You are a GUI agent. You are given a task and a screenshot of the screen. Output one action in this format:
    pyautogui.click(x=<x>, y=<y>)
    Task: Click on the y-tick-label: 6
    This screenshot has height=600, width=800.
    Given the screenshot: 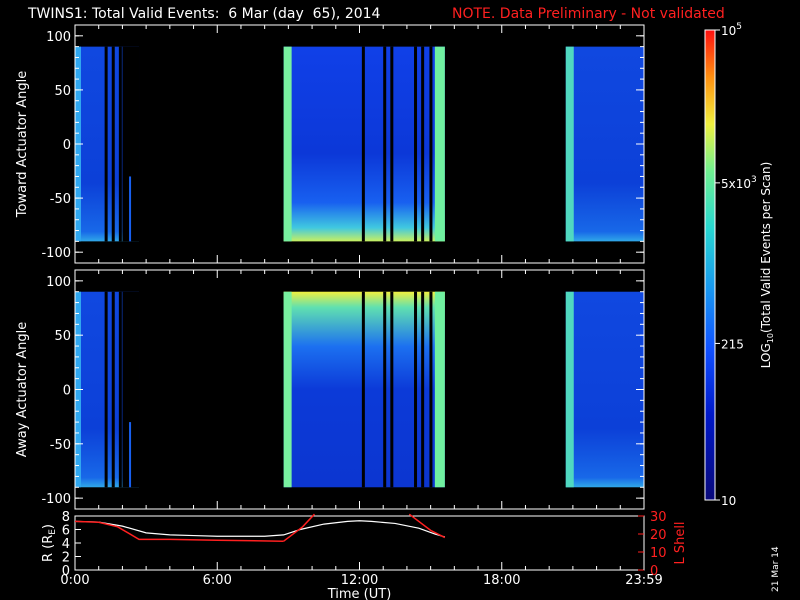 What is the action you would take?
    pyautogui.click(x=66, y=531)
    